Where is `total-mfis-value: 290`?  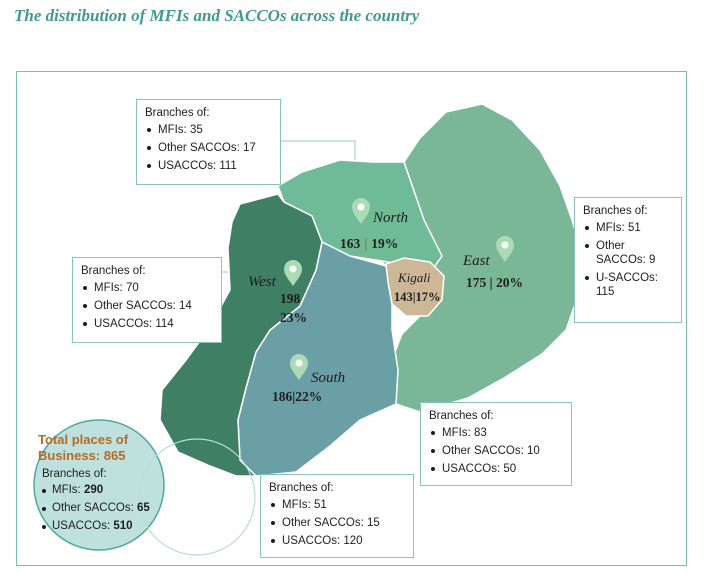 total-mfis-value: 290 is located at coordinates (93, 490).